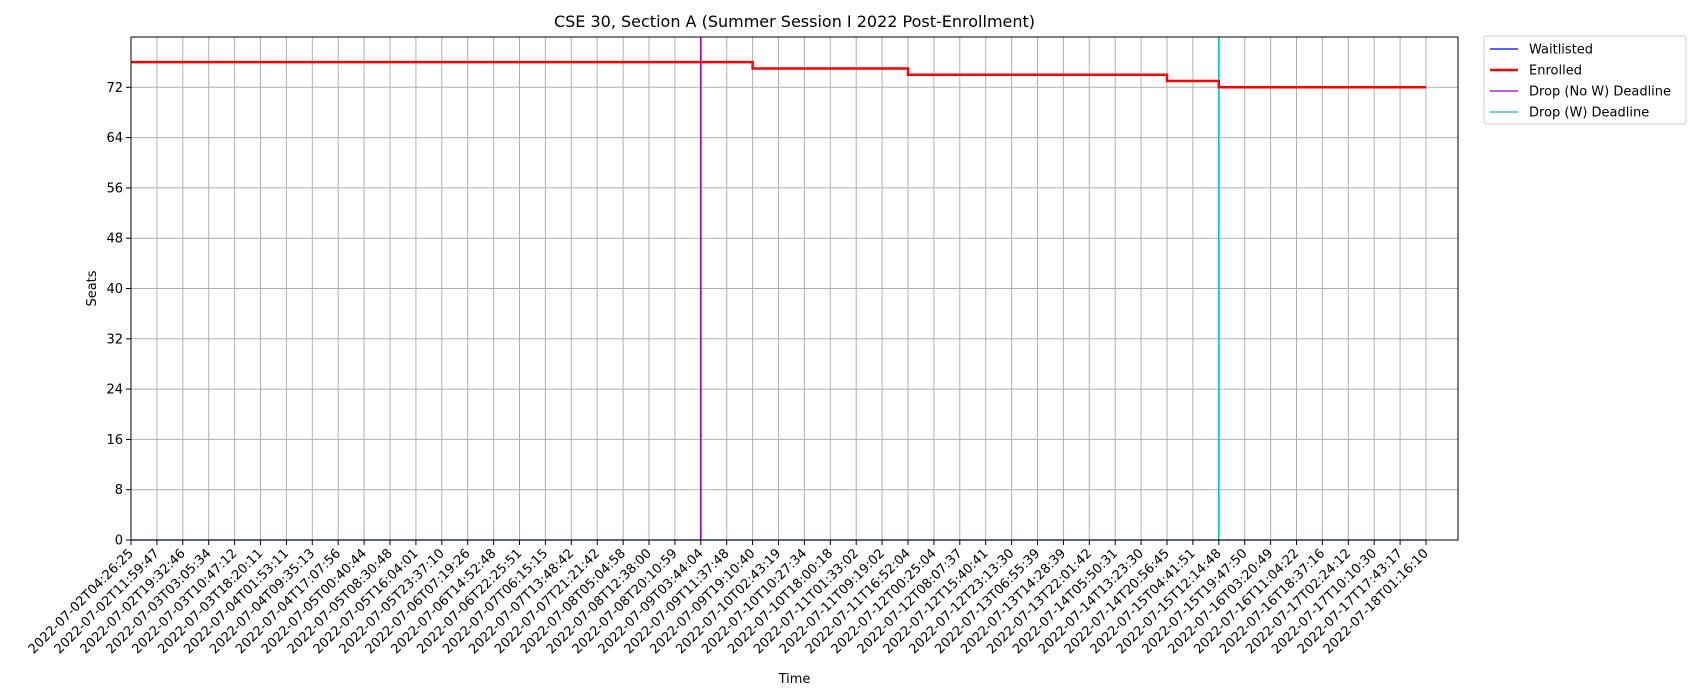  What do you see at coordinates (114, 138) in the screenshot?
I see `y-tick-label: 64` at bounding box center [114, 138].